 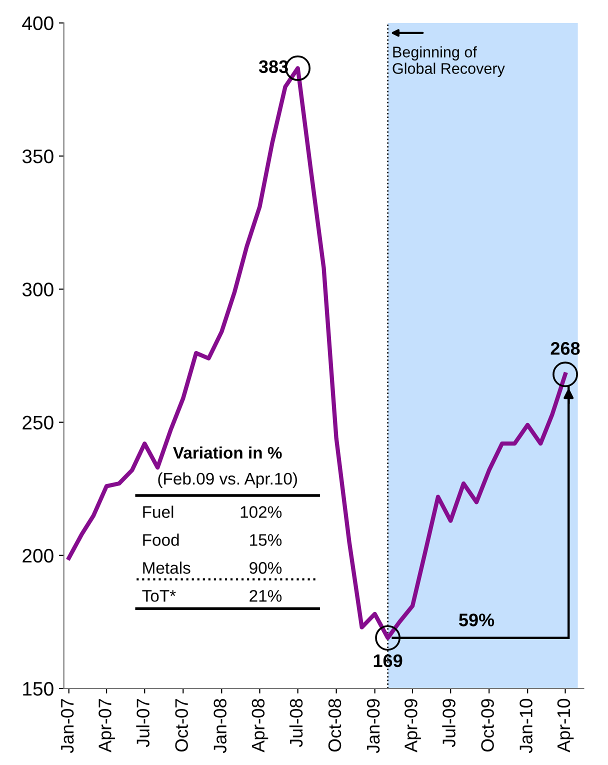 I want to click on annotation: (Feb.09 vs. Apr.10), so click(x=227, y=480).